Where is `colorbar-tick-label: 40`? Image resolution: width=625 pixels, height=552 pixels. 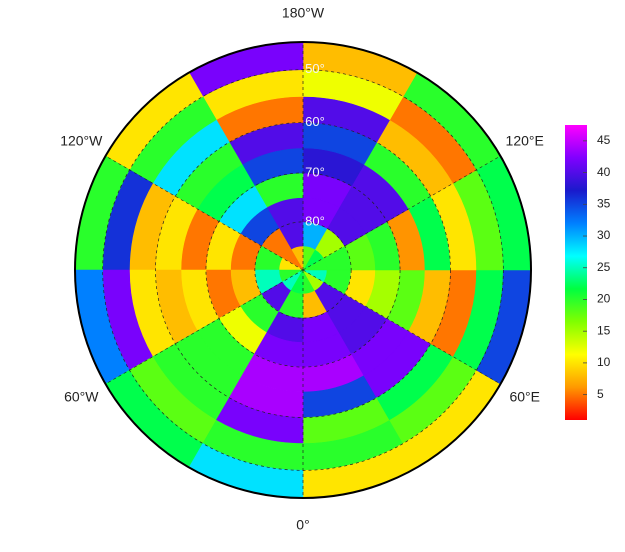
colorbar-tick-label: 40 is located at coordinates (604, 172).